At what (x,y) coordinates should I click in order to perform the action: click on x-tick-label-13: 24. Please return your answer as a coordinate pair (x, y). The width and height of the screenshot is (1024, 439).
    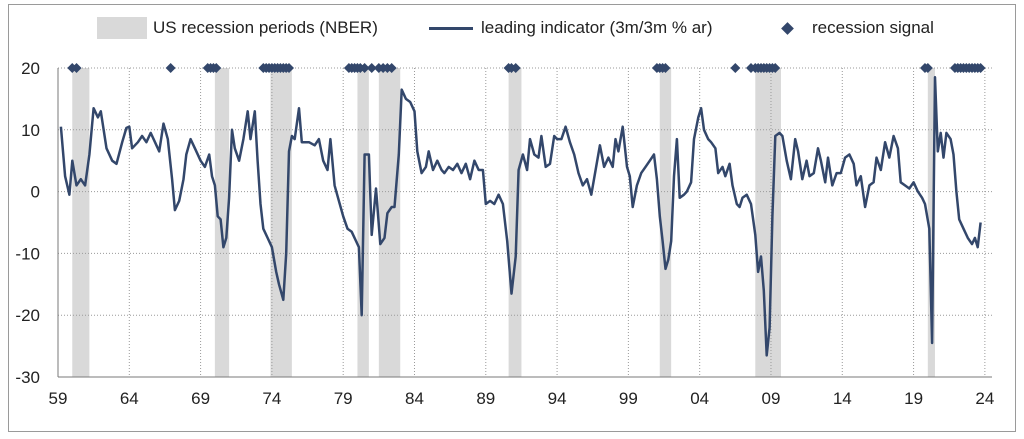
    Looking at the image, I should click on (984, 398).